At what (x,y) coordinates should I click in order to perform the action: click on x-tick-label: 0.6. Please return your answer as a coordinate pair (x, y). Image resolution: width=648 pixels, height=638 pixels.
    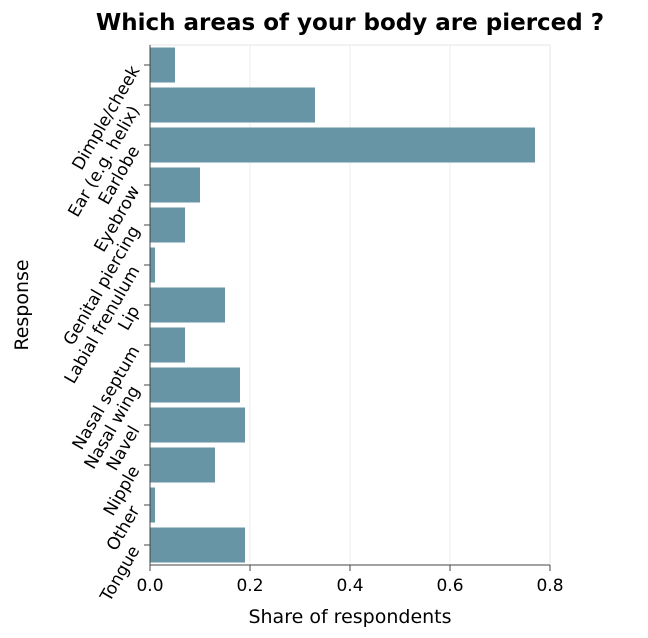
    Looking at the image, I should click on (449, 586).